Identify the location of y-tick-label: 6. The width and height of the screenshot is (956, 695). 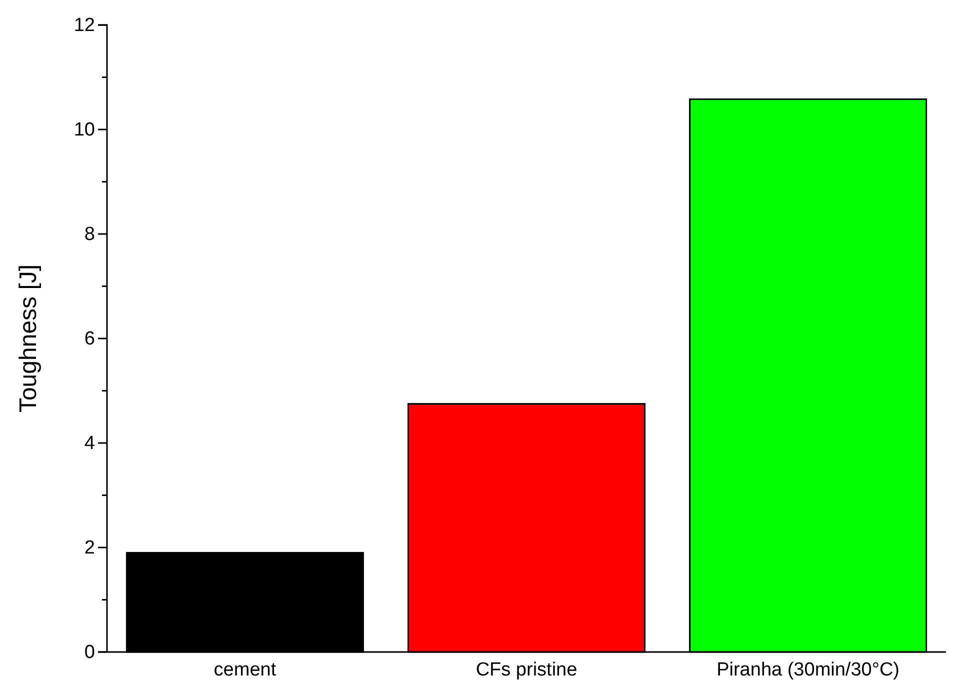
(89, 339).